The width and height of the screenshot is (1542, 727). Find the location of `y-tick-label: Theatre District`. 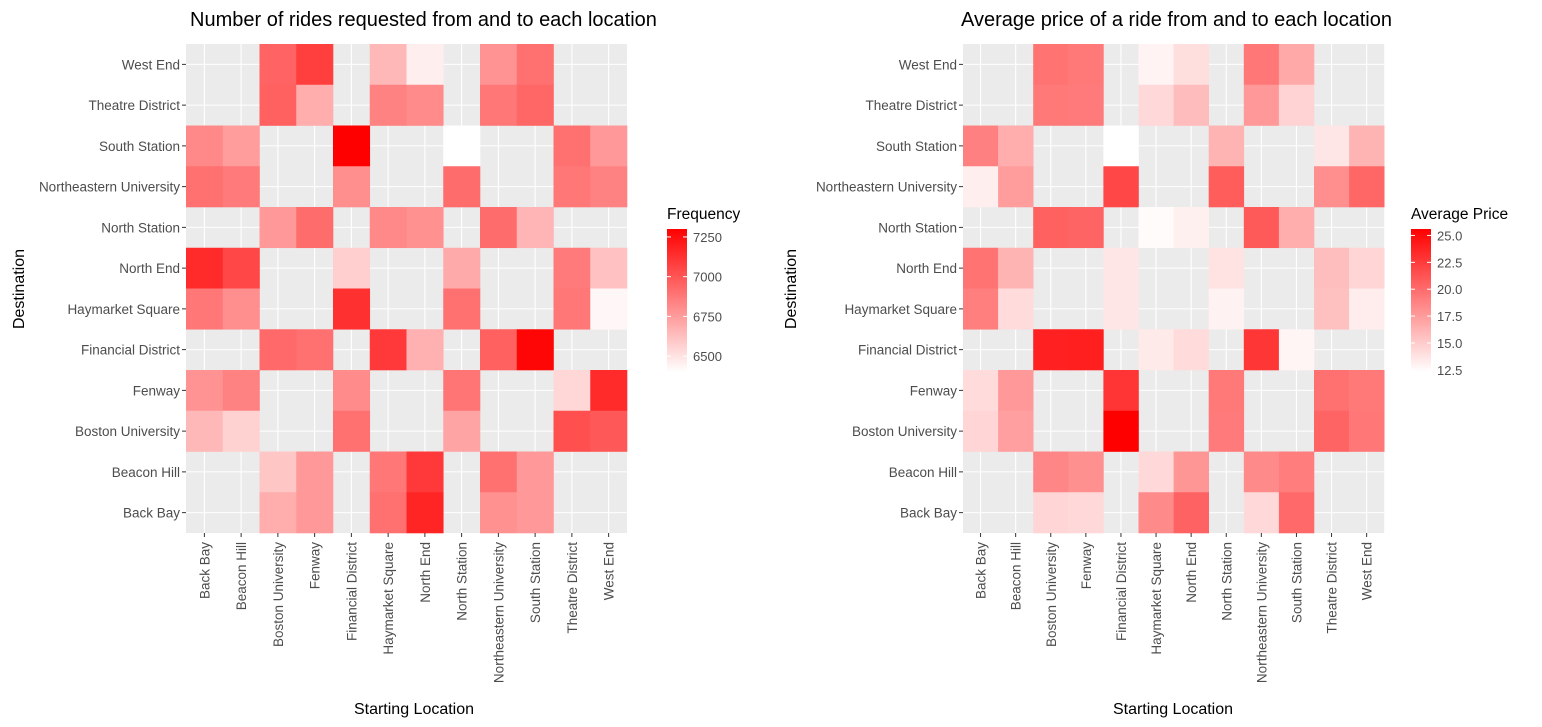

y-tick-label: Theatre District is located at coordinates (134, 105).